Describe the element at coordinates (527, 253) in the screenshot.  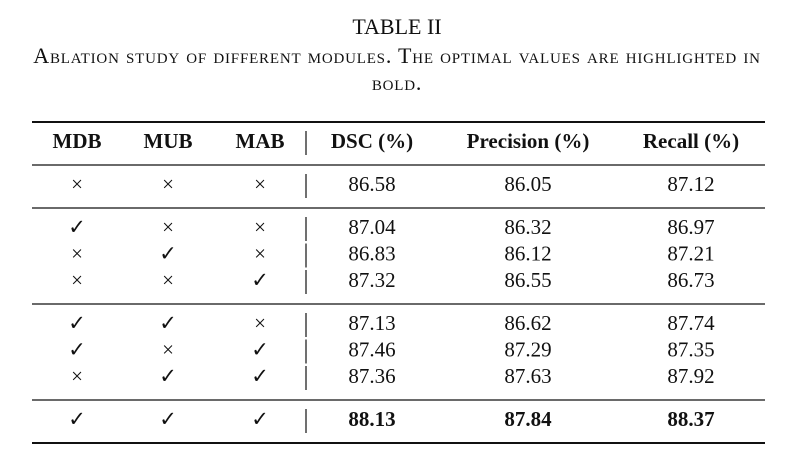
I see `cell: 86.12` at that location.